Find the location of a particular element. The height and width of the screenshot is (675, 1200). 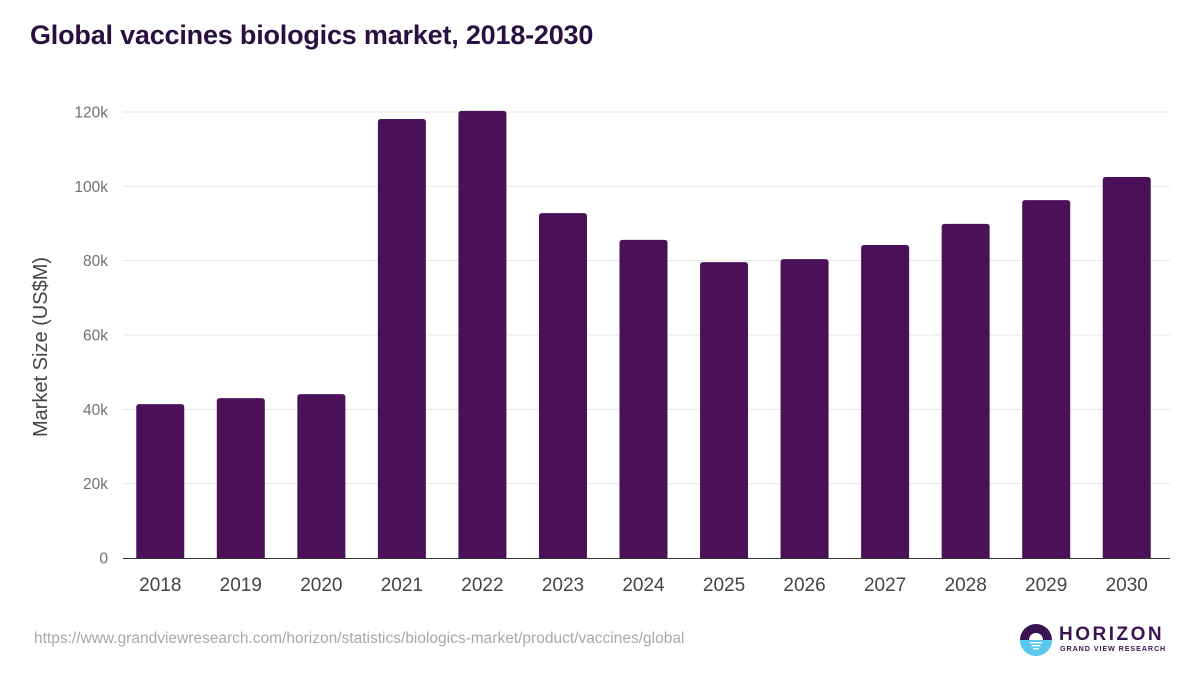

bar-2020 is located at coordinates (321, 476).